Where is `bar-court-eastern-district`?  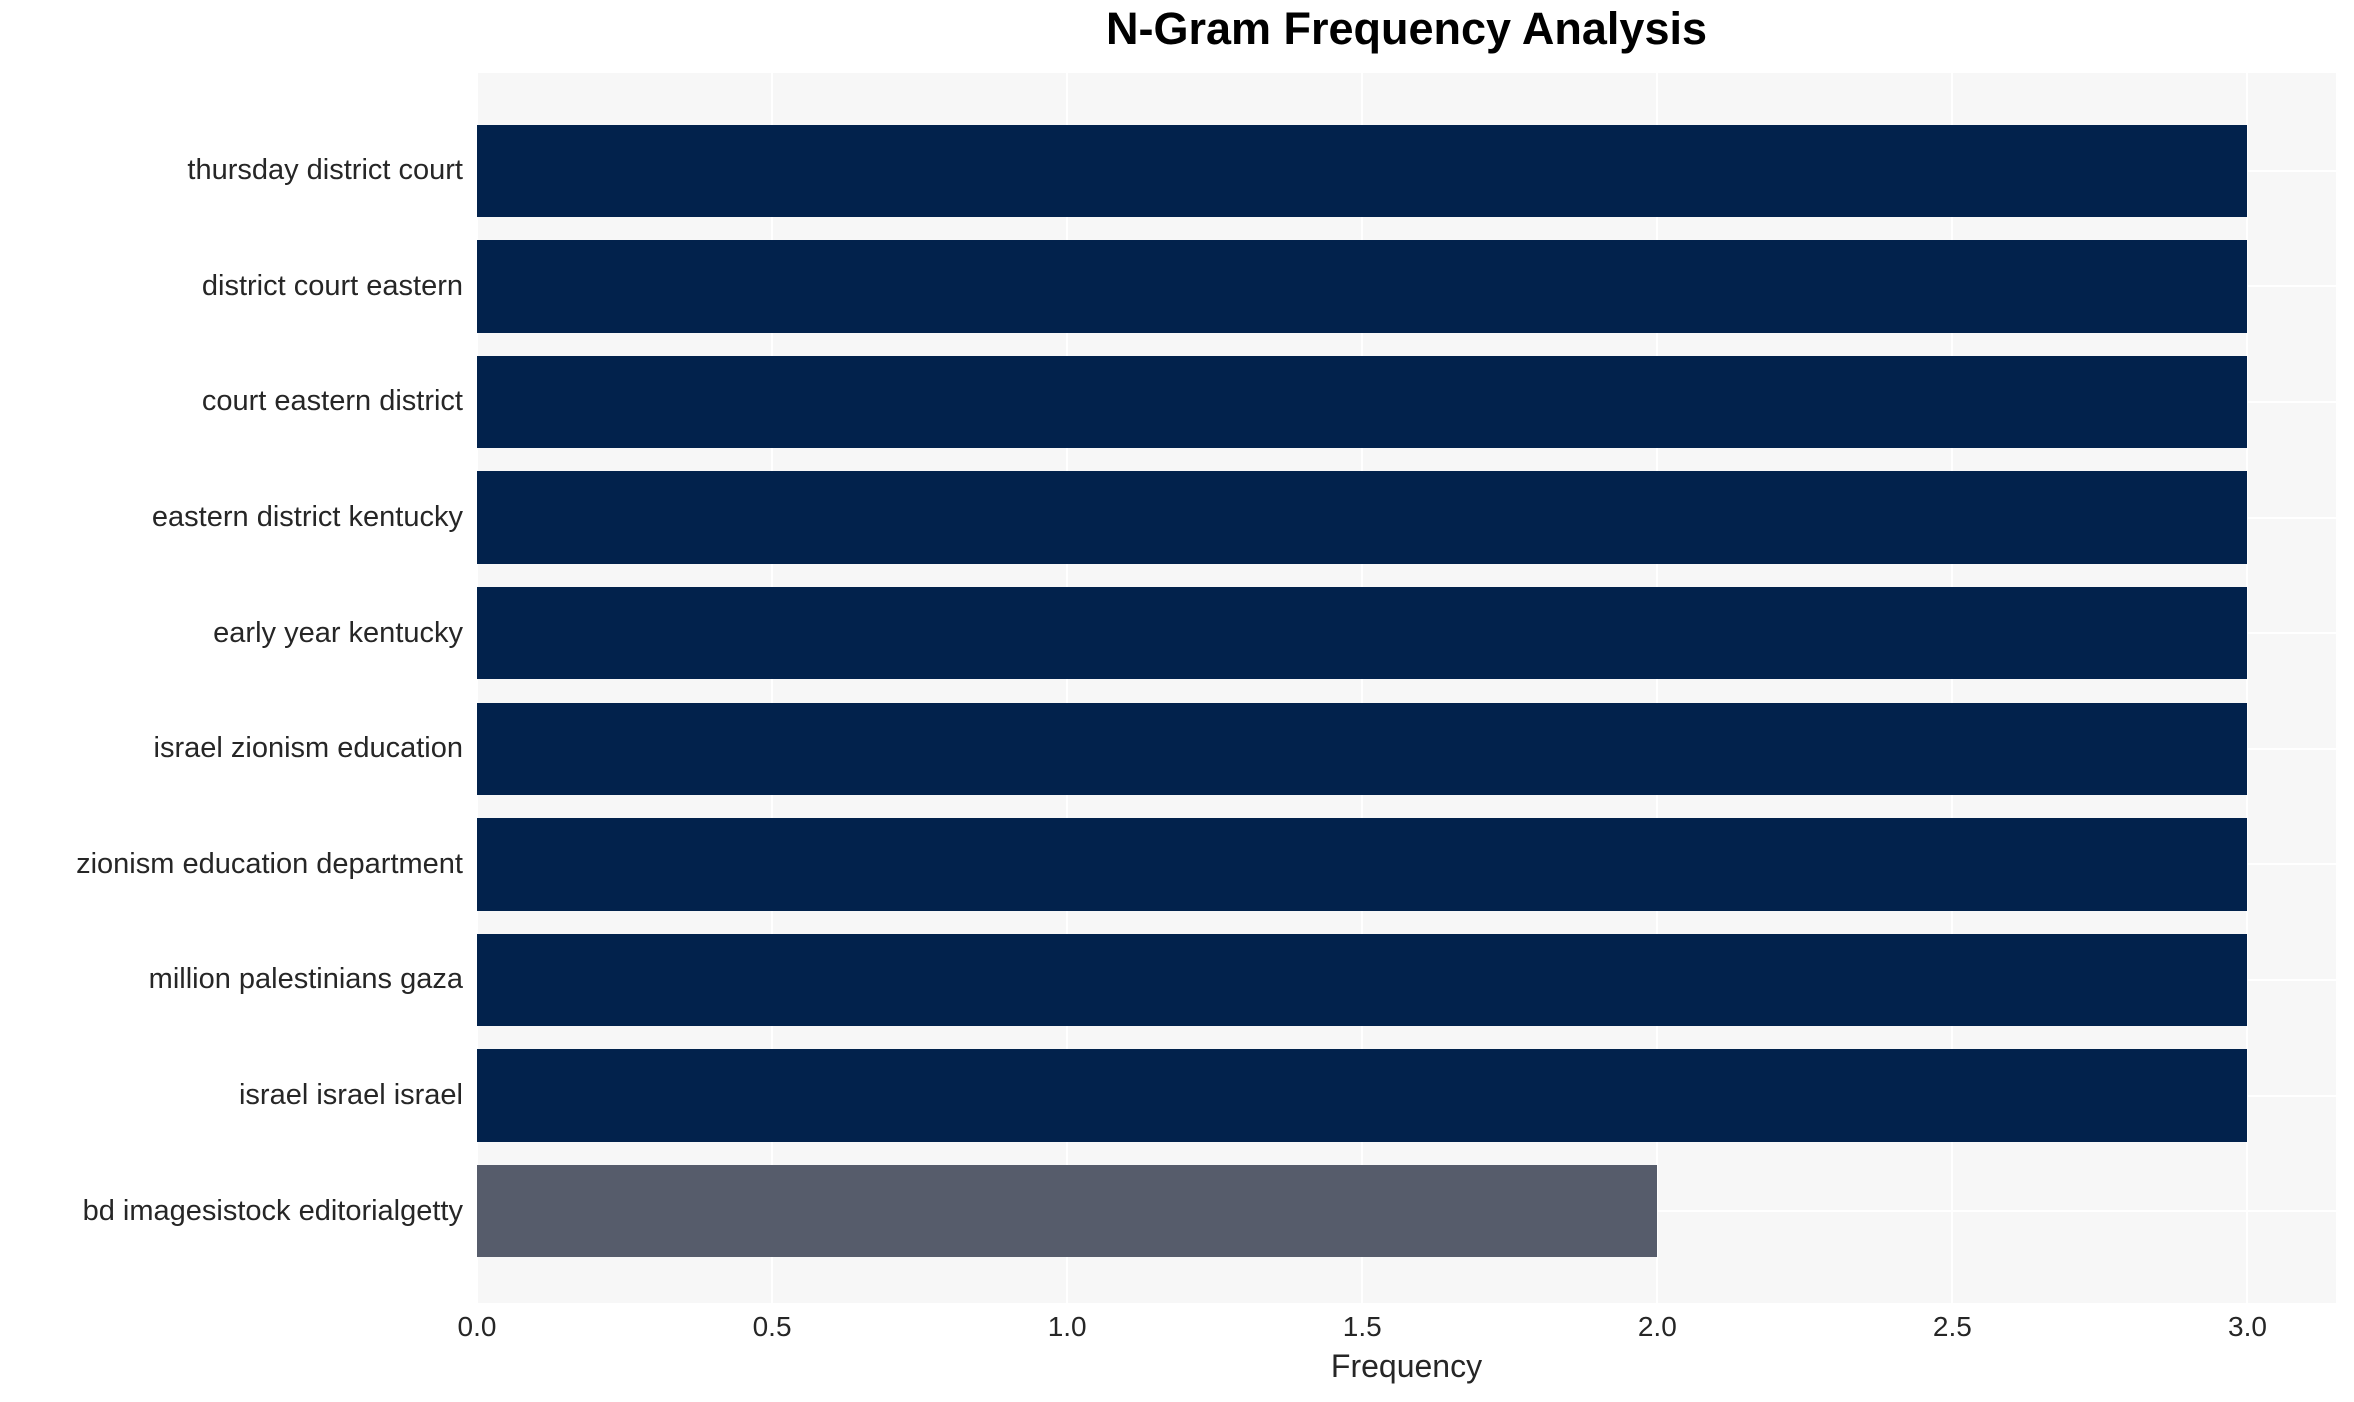 bar-court-eastern-district is located at coordinates (1362, 402).